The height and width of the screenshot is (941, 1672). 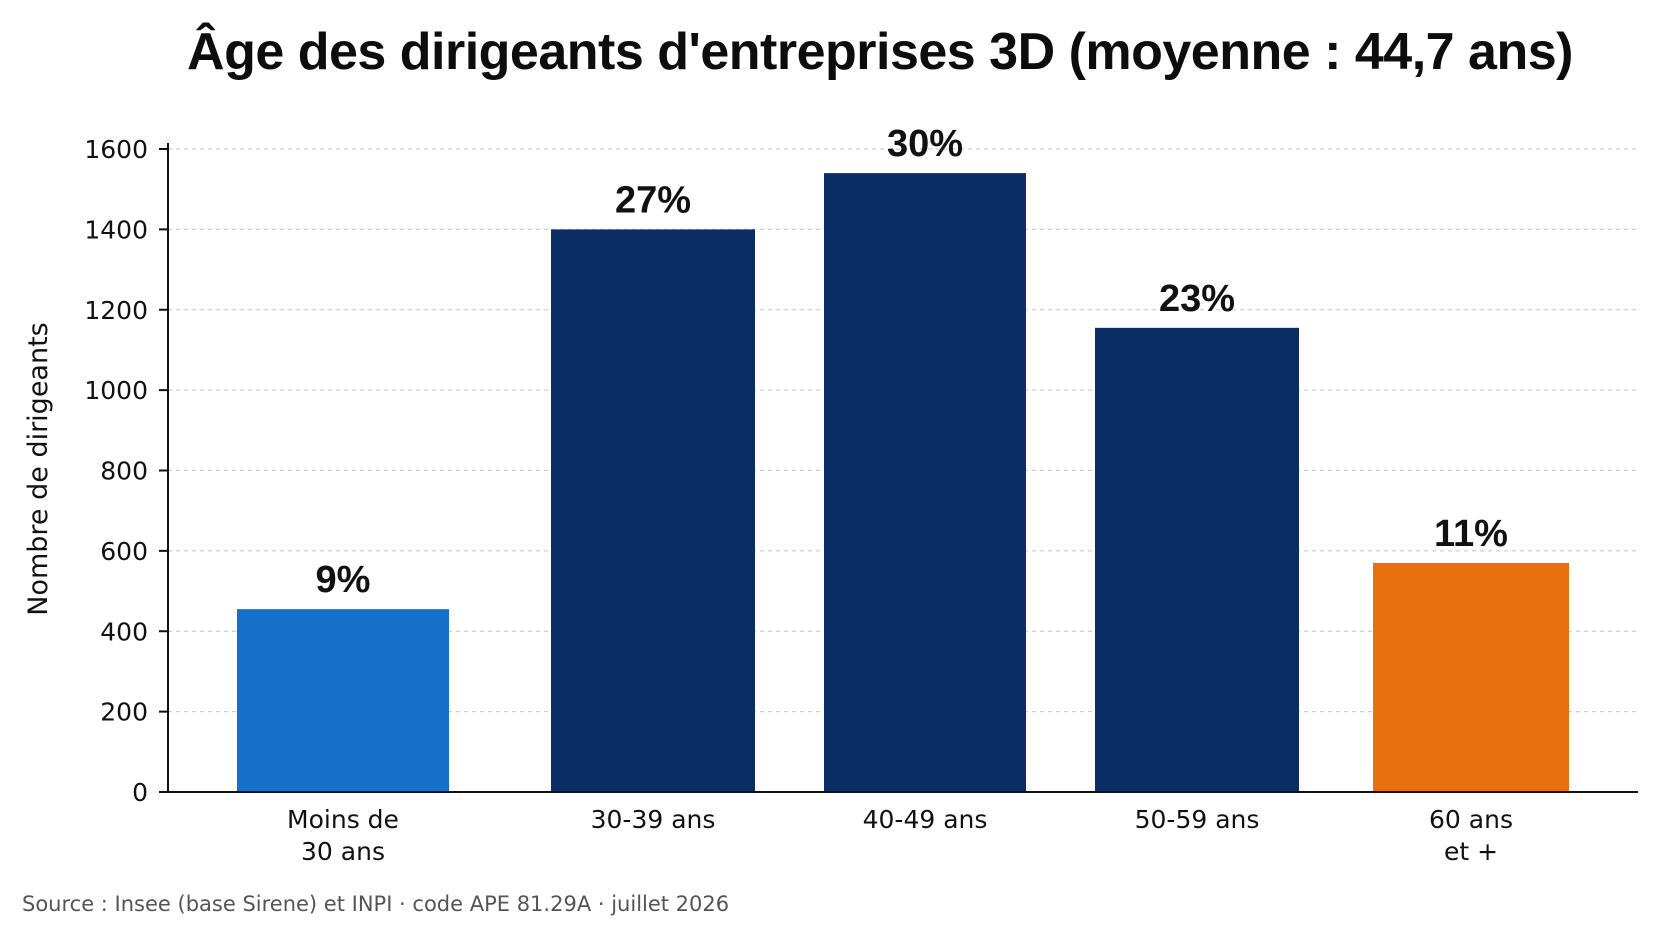 What do you see at coordinates (1471, 534) in the screenshot?
I see `data-label: 11%` at bounding box center [1471, 534].